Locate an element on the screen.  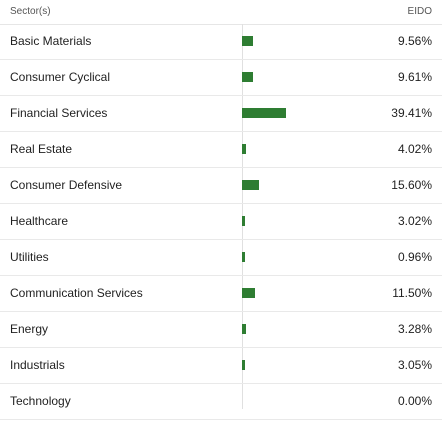
sector-weight-value: 0.96% is located at coordinates (414, 257).